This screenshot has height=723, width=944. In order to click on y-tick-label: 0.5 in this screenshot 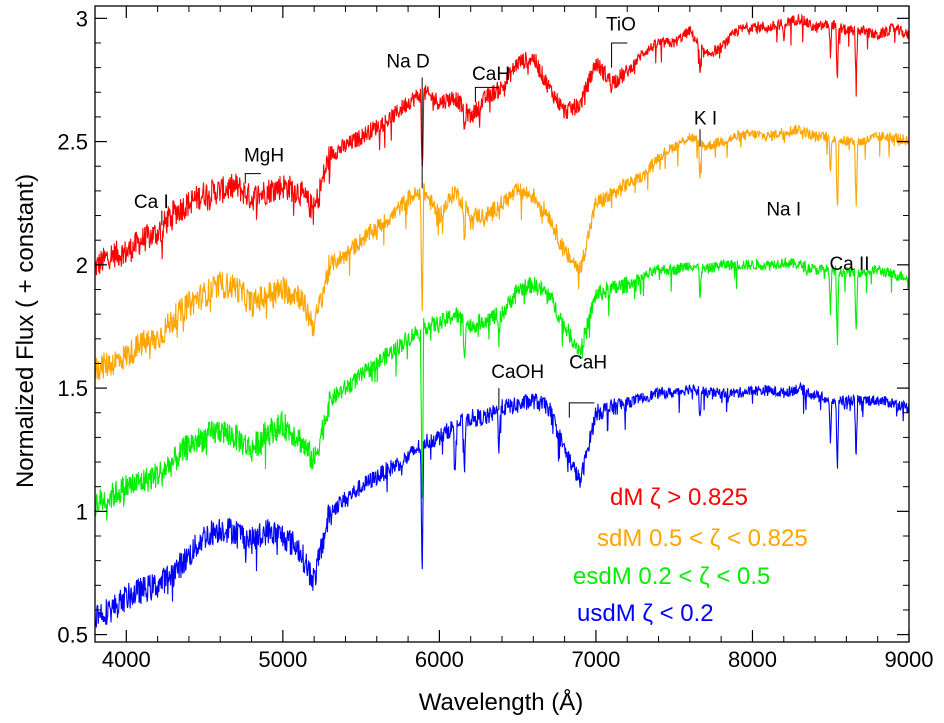, I will do `click(72, 635)`.